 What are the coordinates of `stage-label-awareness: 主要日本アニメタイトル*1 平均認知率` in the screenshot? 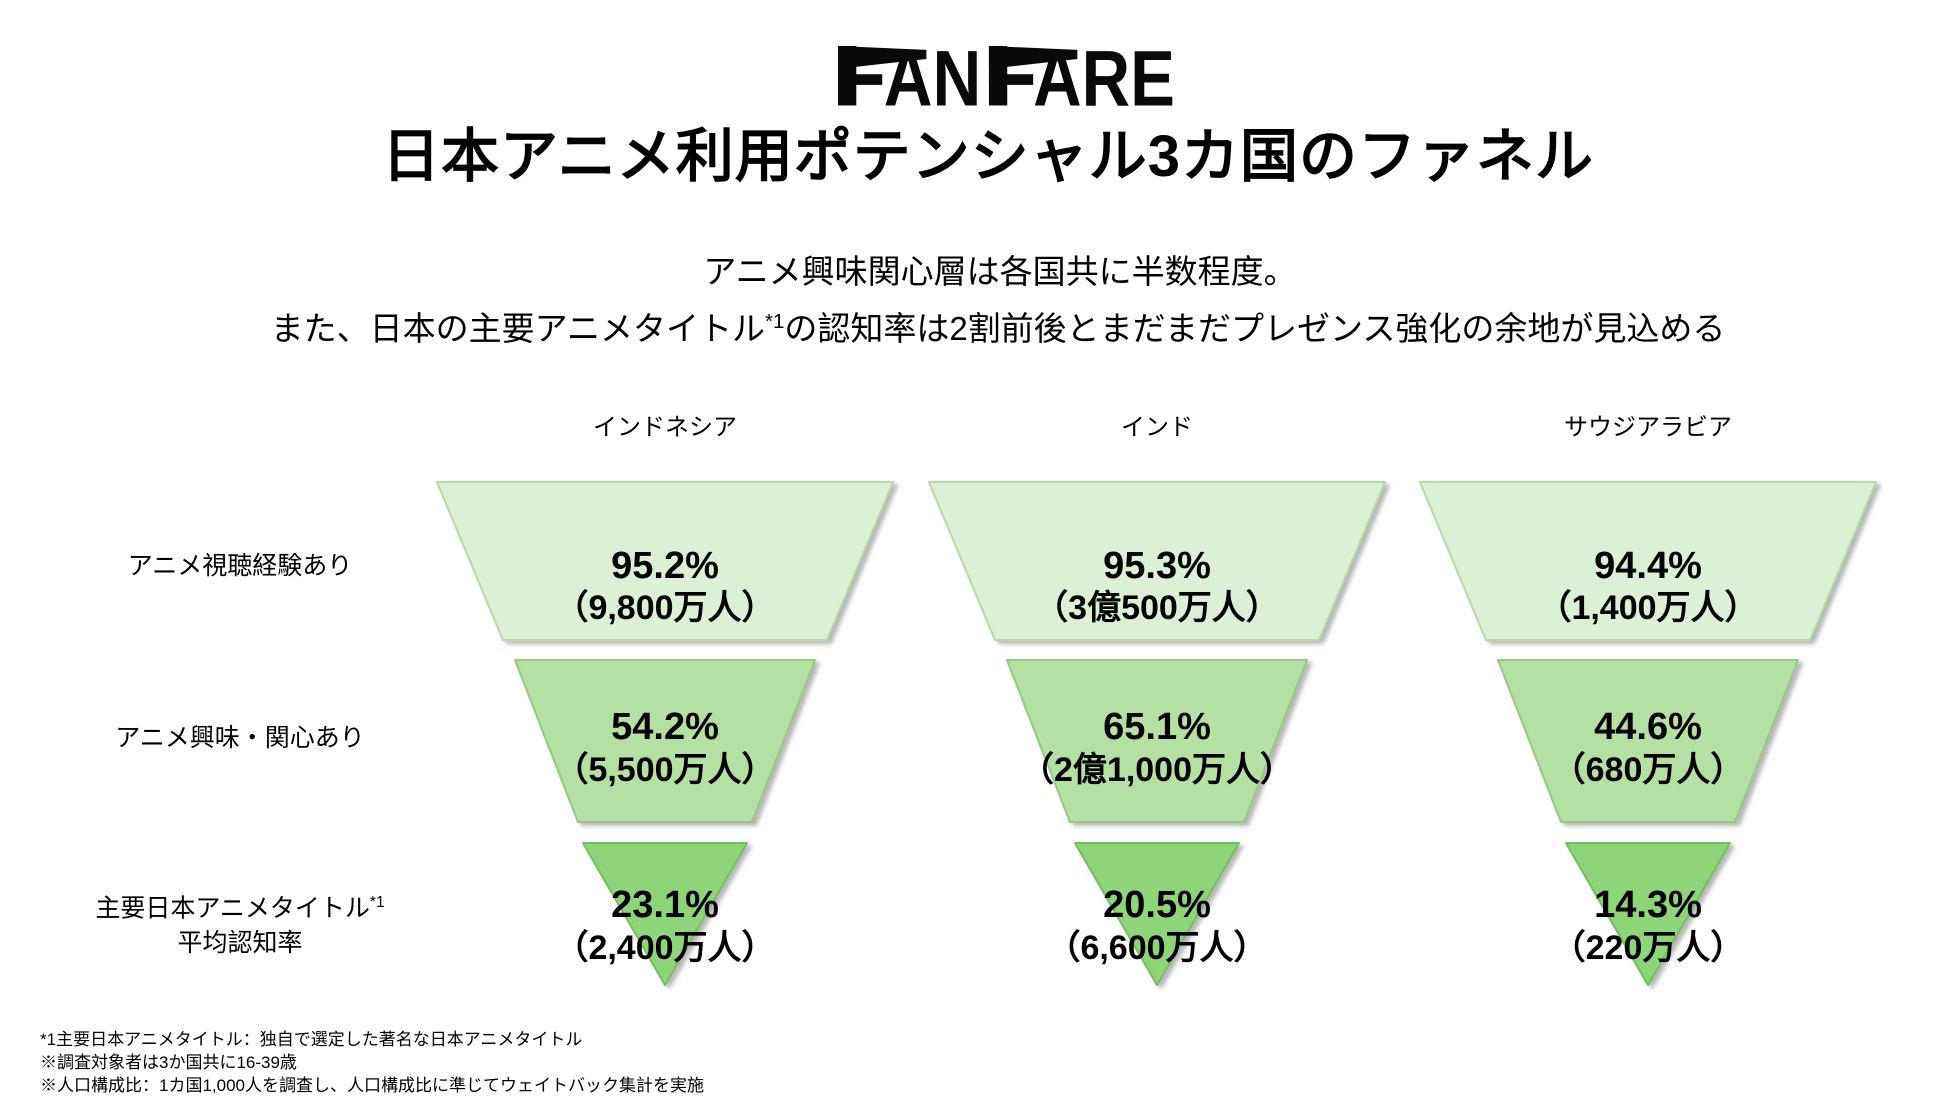 It's located at (240, 926).